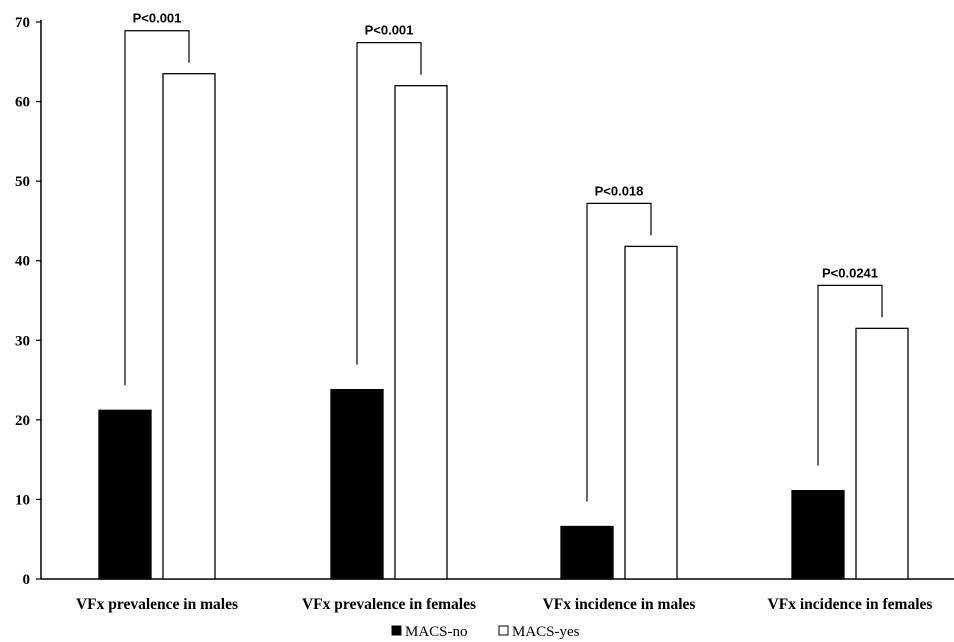  I want to click on bar-macs-no-vfx-prevalence-in-females, so click(357, 484).